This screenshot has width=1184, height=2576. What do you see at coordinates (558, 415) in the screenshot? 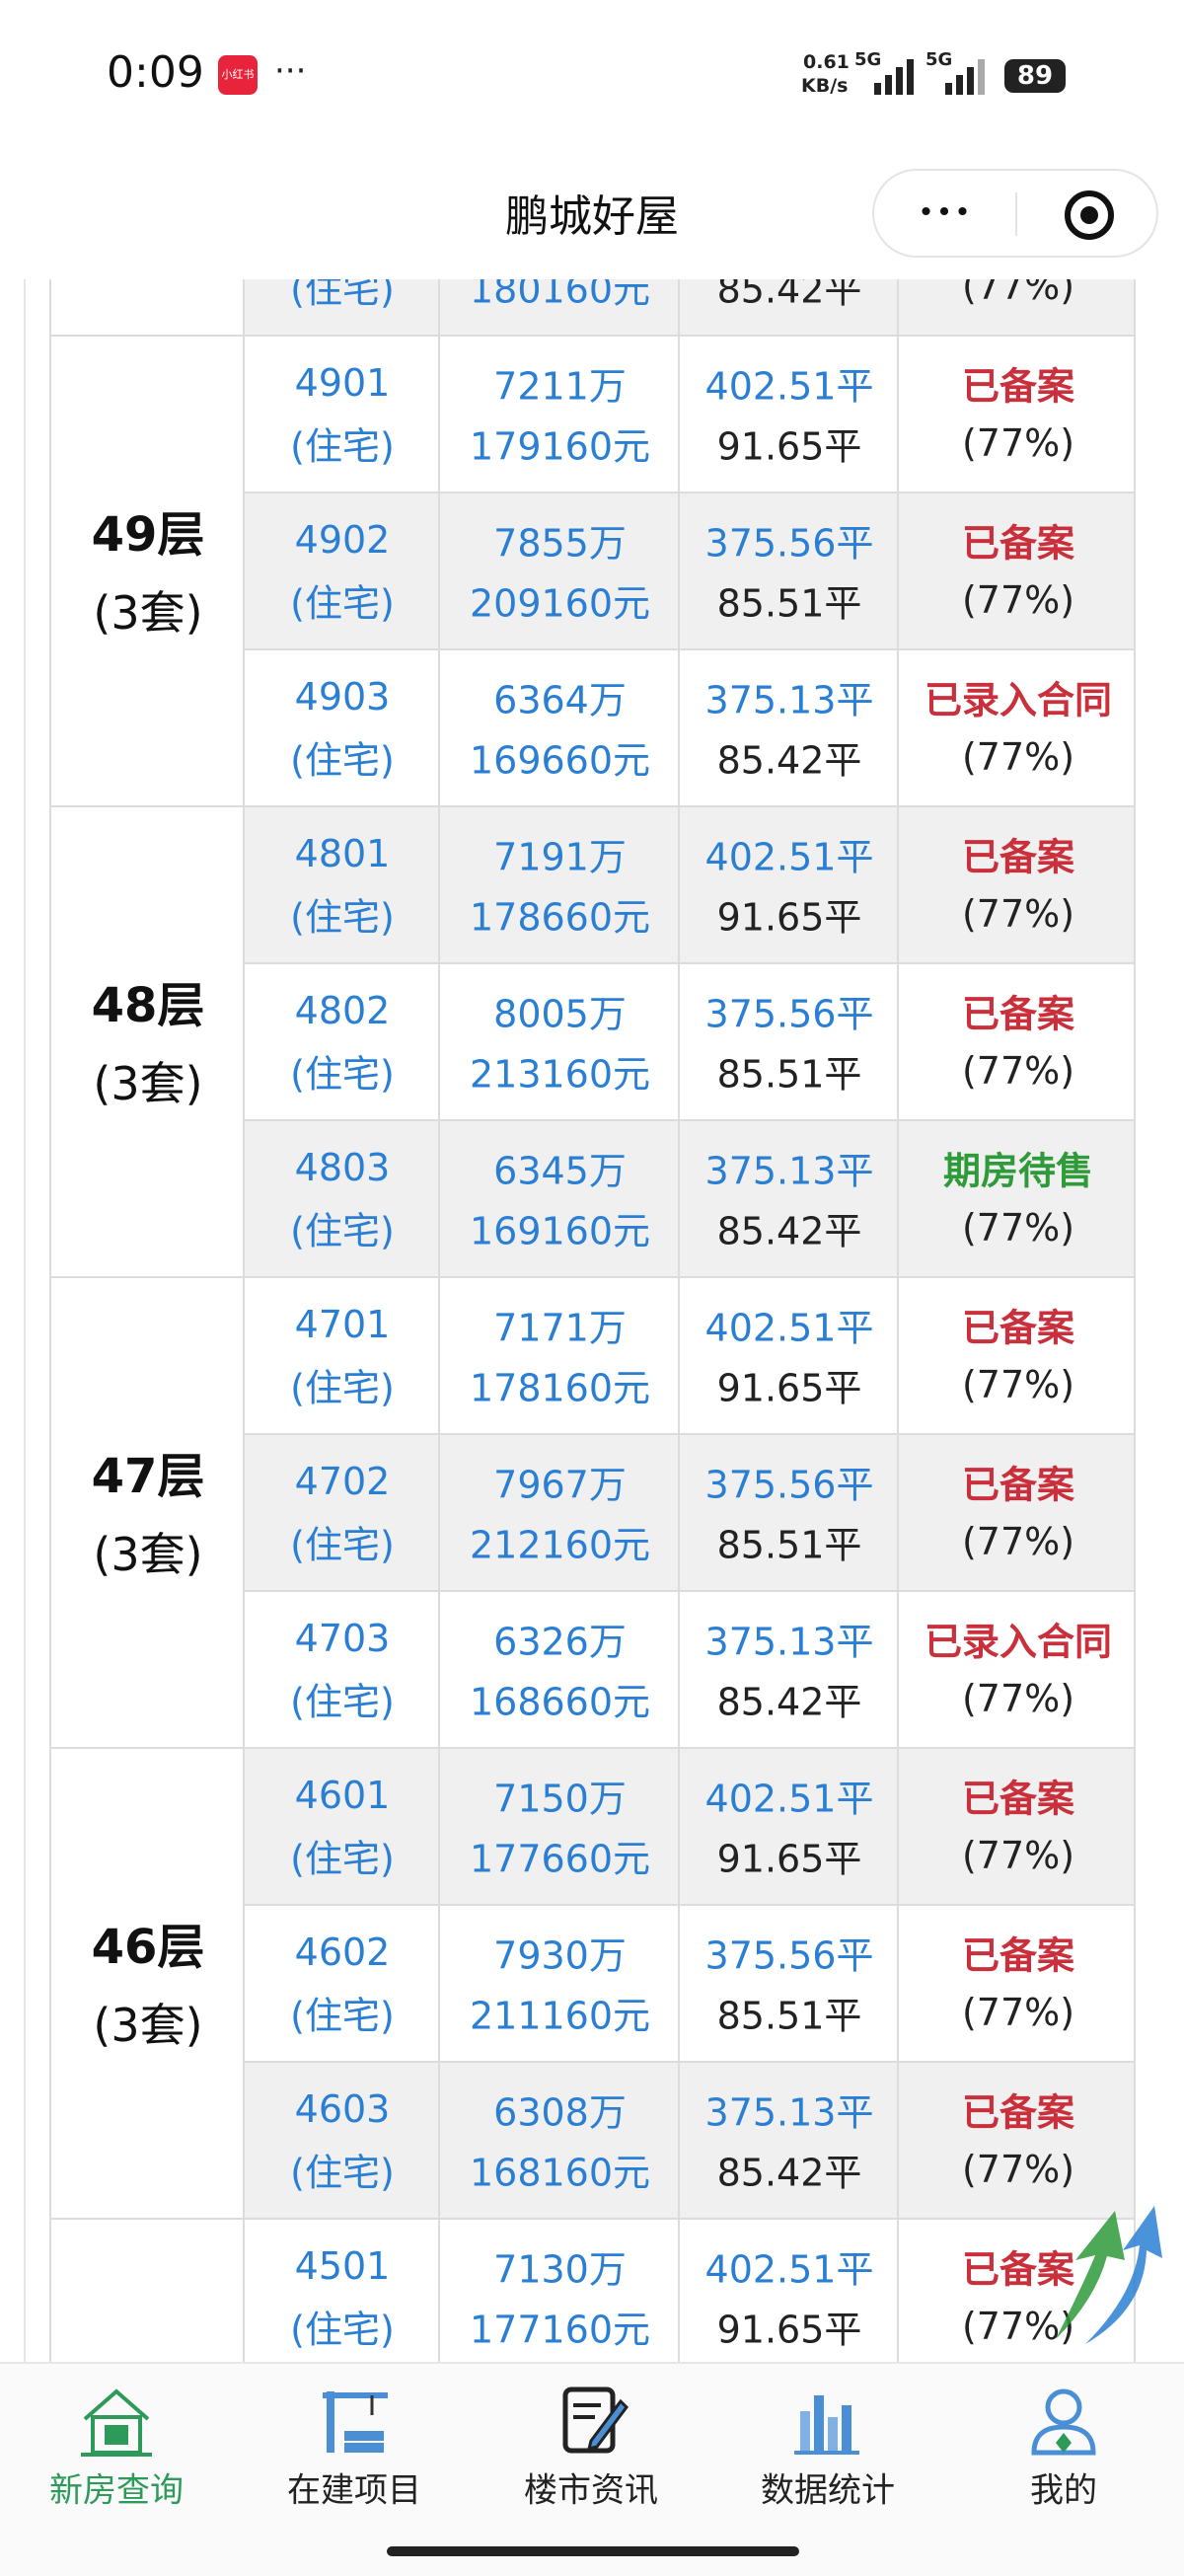
I see `table-cell: 7211万 179160元` at bounding box center [558, 415].